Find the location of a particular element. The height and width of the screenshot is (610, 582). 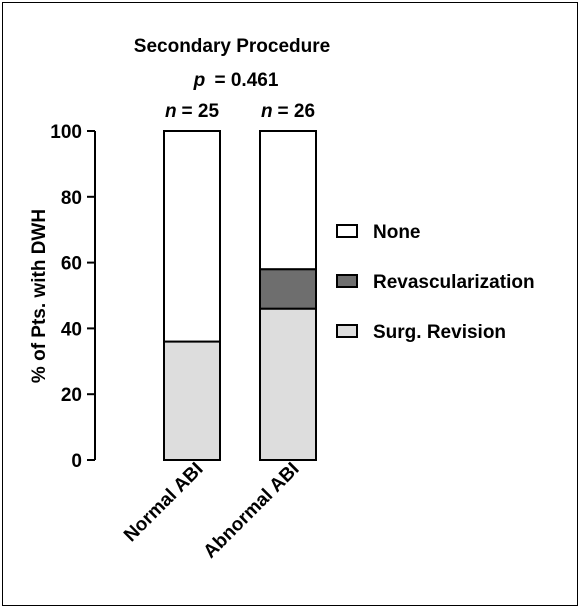

legend: None Revascularization Surg. Revision is located at coordinates (435, 282).